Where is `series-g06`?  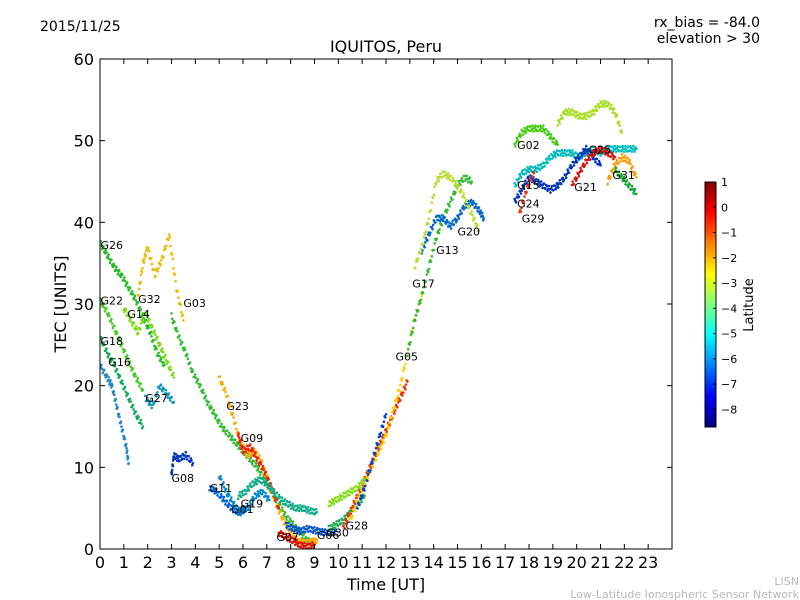 series-g06 is located at coordinates (311, 529).